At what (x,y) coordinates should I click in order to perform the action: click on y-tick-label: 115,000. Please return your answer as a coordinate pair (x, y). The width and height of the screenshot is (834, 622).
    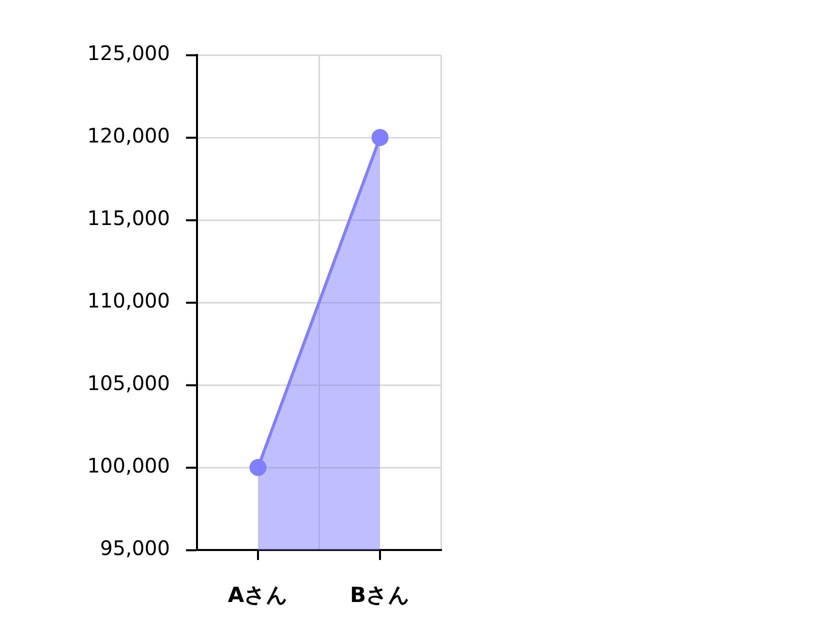
    Looking at the image, I should click on (128, 218).